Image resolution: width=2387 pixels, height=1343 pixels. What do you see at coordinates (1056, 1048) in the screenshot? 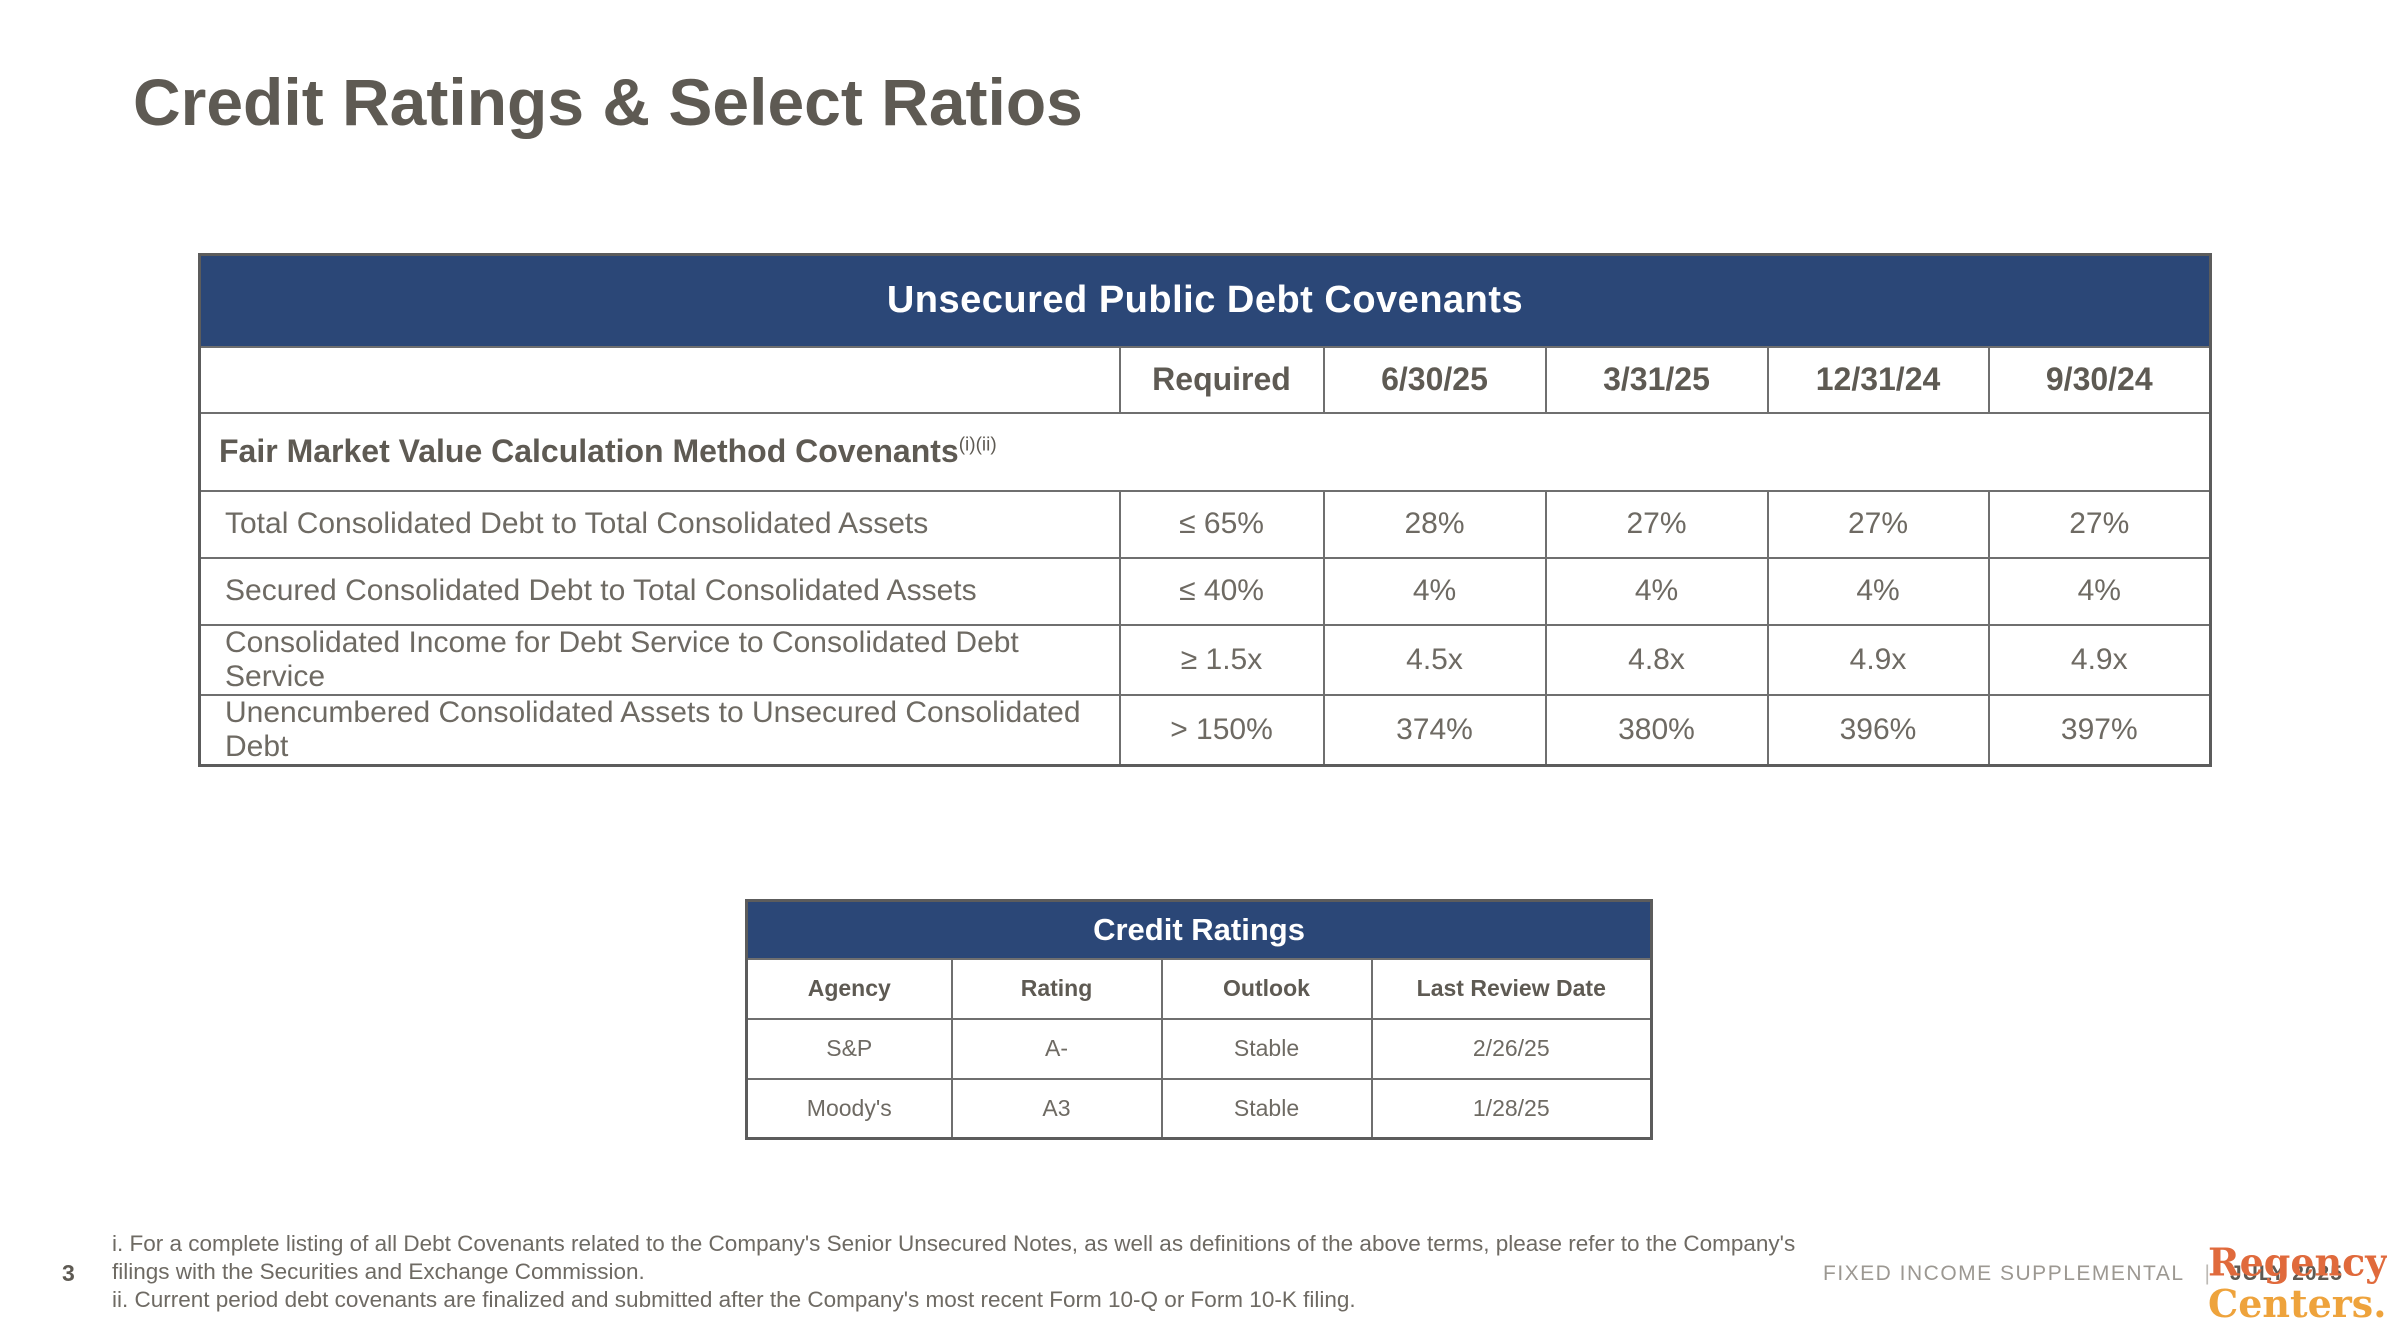
I see `rating-value: A-` at bounding box center [1056, 1048].